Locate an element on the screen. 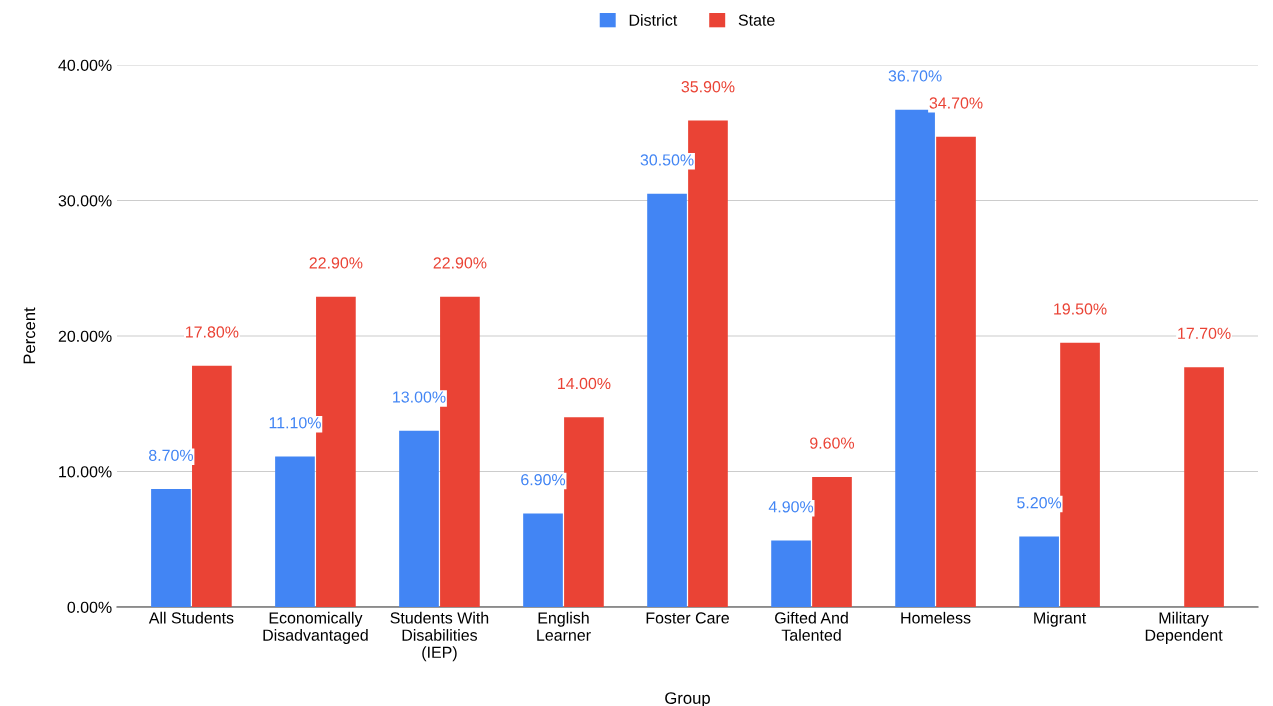 The image size is (1273, 706). data-label: 35.90% is located at coordinates (708, 87).